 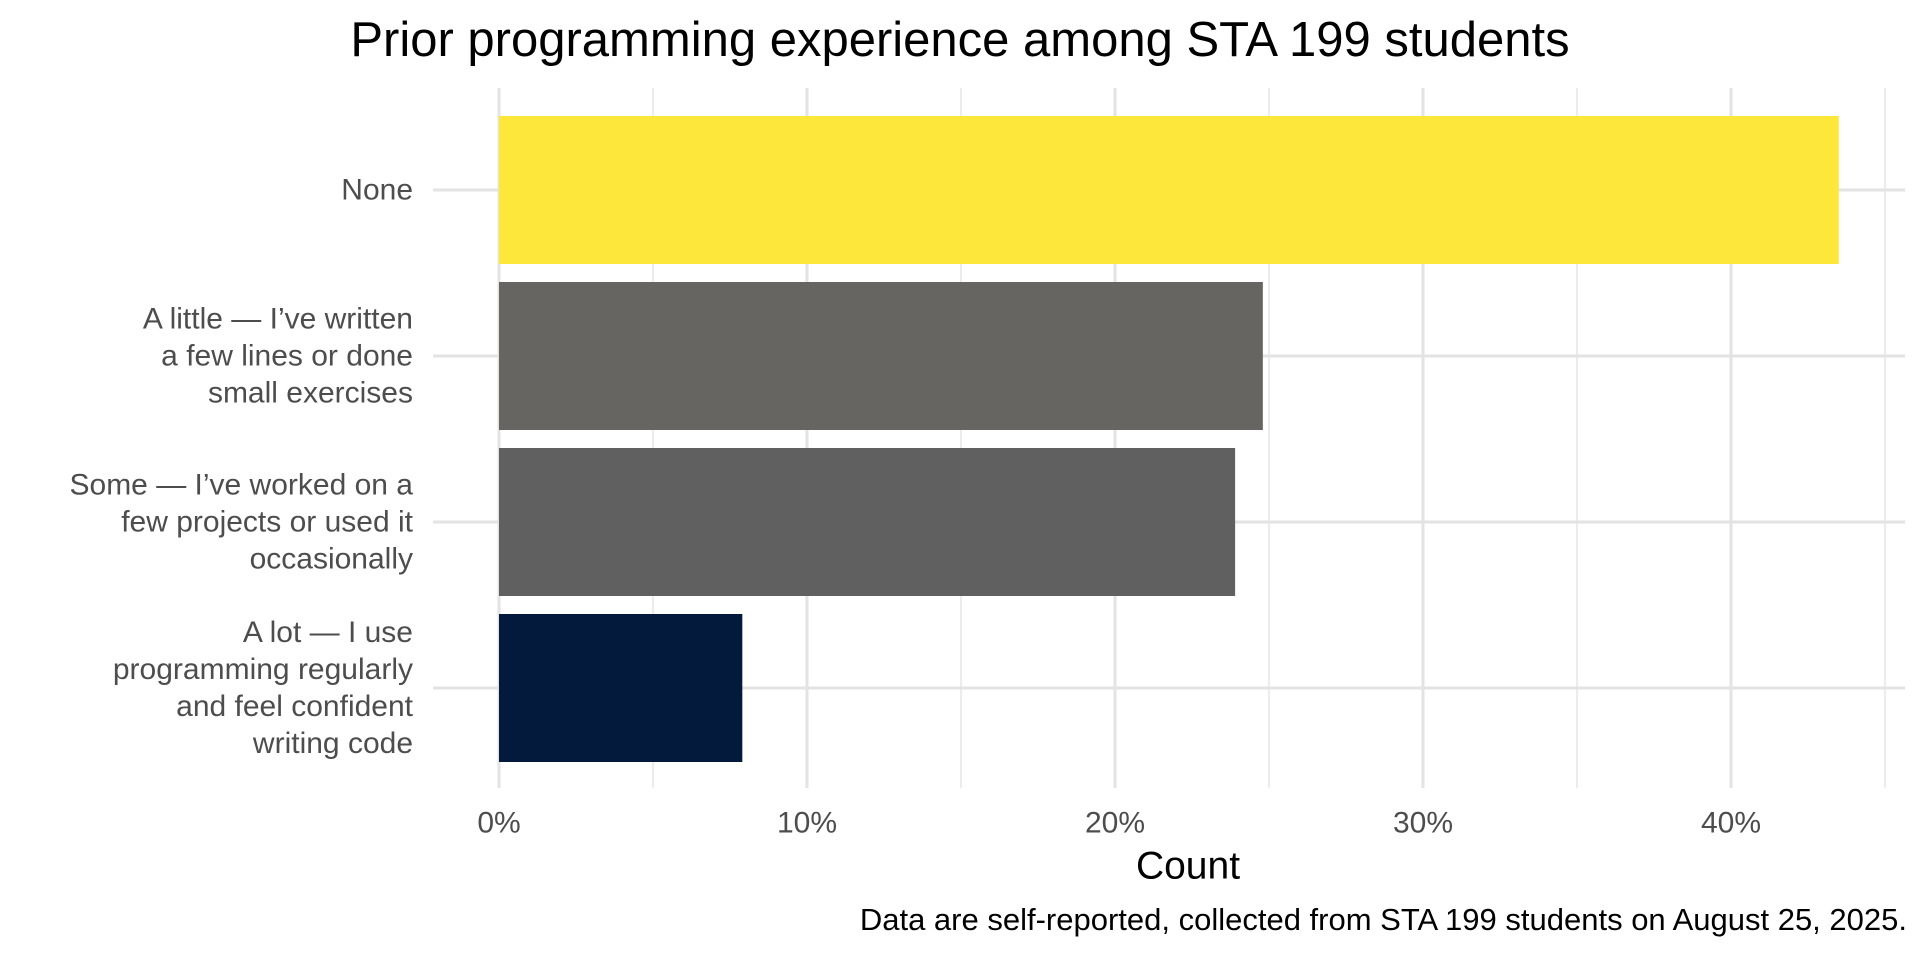 What do you see at coordinates (242, 485) in the screenshot?
I see `y-tick-label: Some — I’ve worked on a` at bounding box center [242, 485].